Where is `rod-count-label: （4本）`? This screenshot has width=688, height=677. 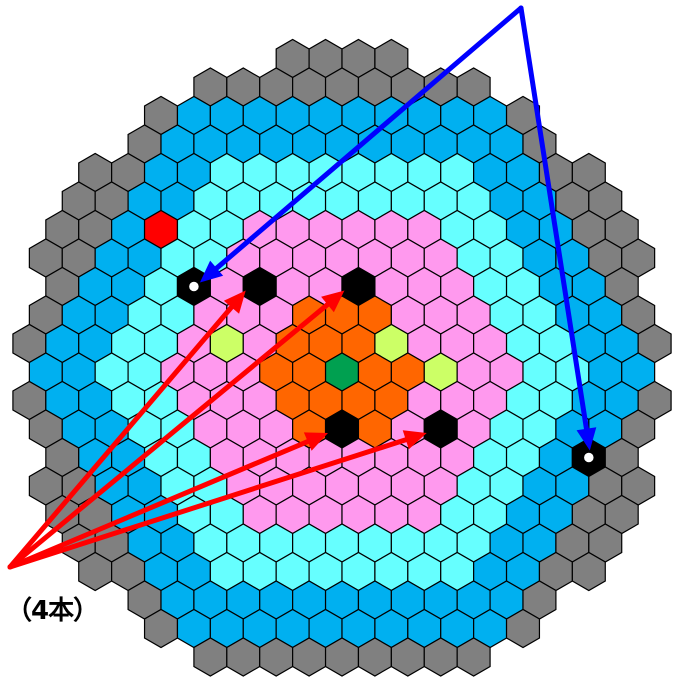 rod-count-label: （4本） is located at coordinates (52, 611).